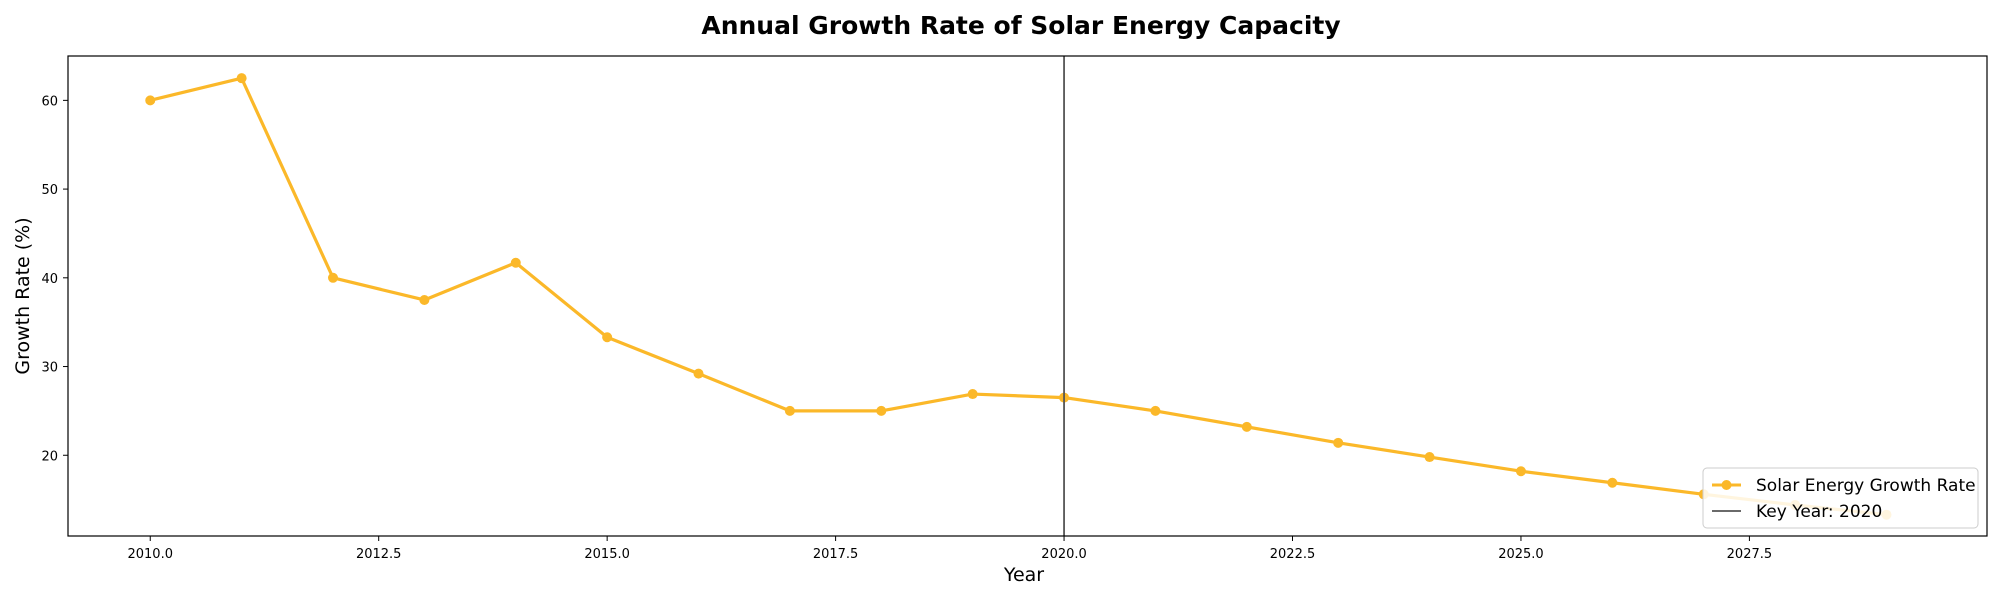 Image resolution: width=2000 pixels, height=600 pixels. Describe the element at coordinates (23, 295) in the screenshot. I see `y-axis-label: Growth Rate (%)` at that location.